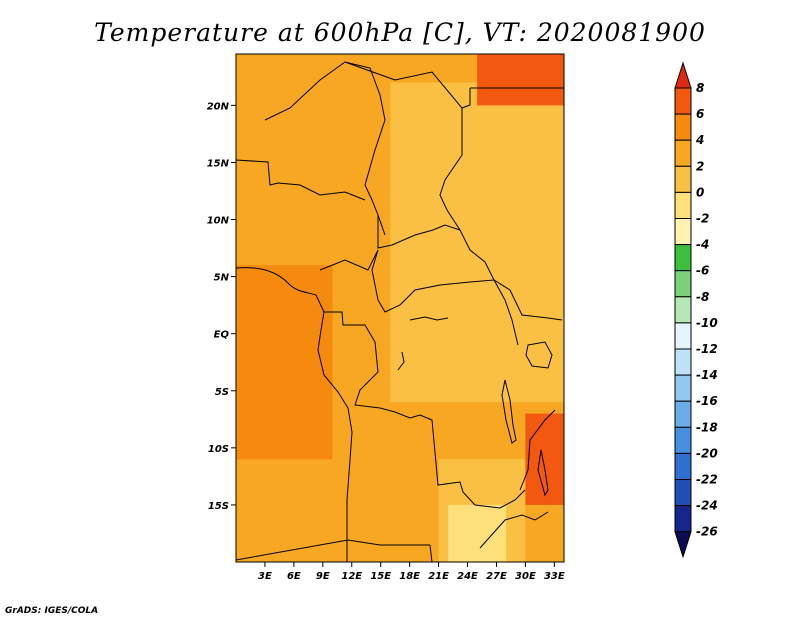 This screenshot has width=800, height=618. I want to click on x-tick-label: 30E, so click(525, 576).